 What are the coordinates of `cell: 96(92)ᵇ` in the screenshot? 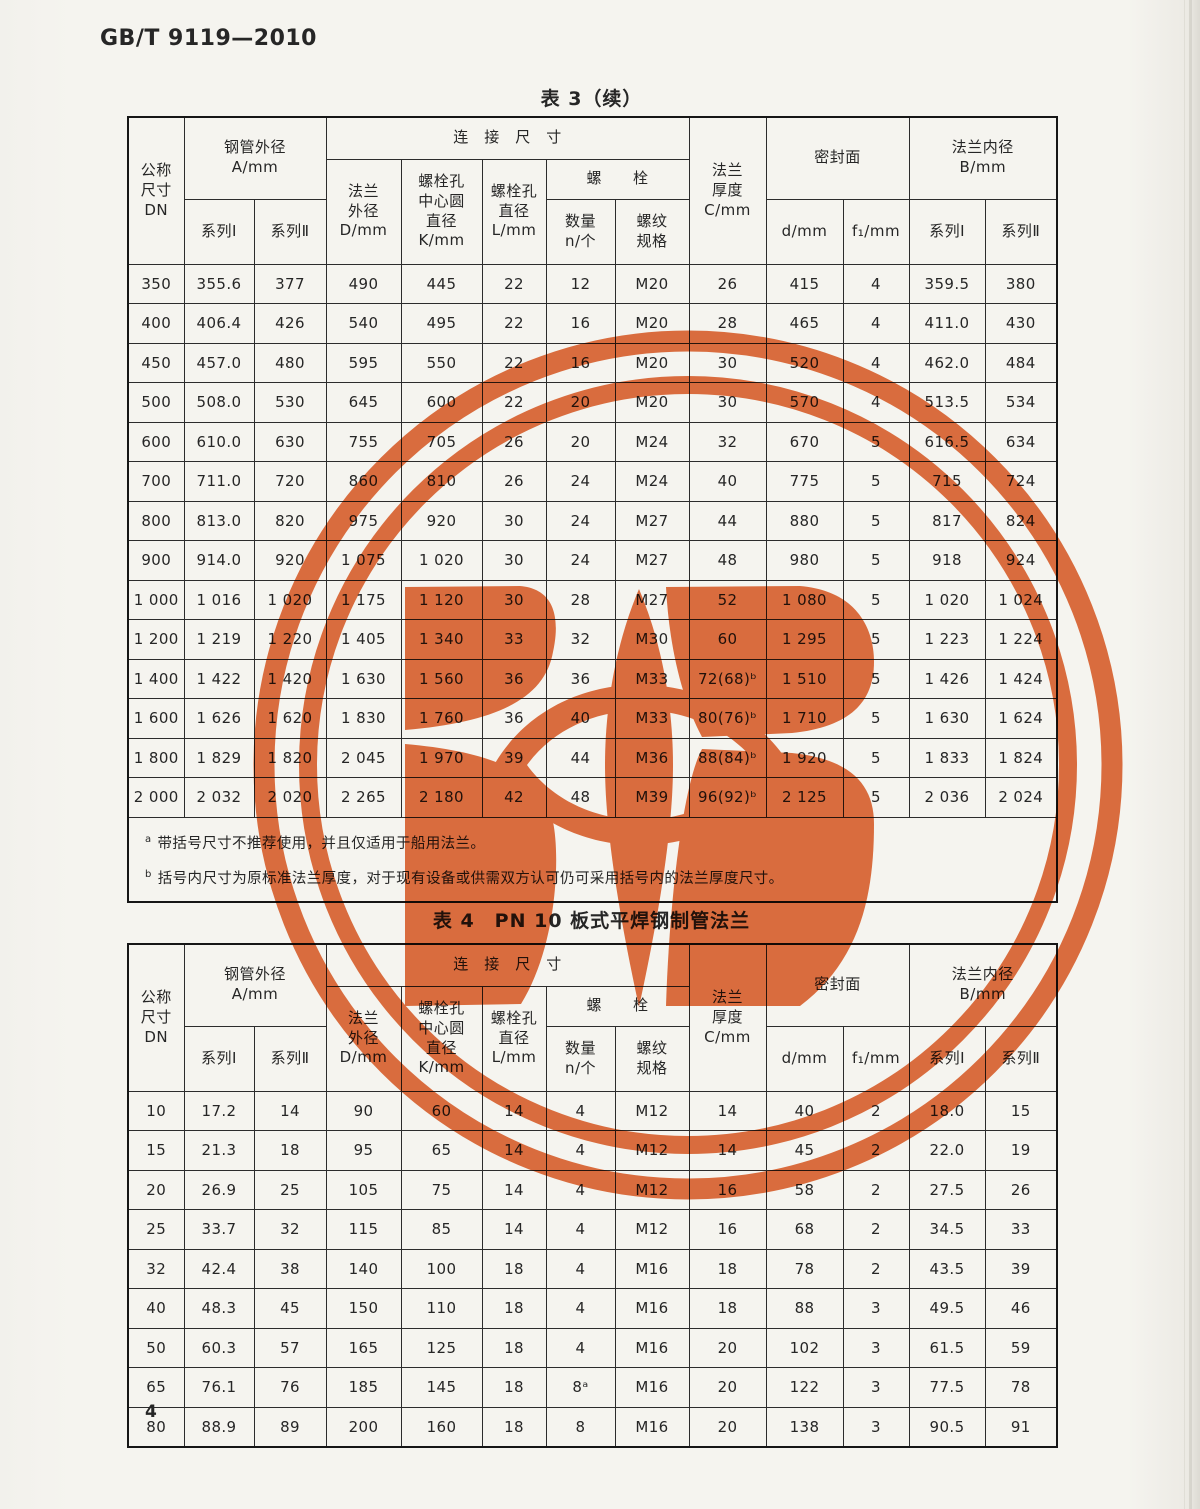 It's located at (727, 797).